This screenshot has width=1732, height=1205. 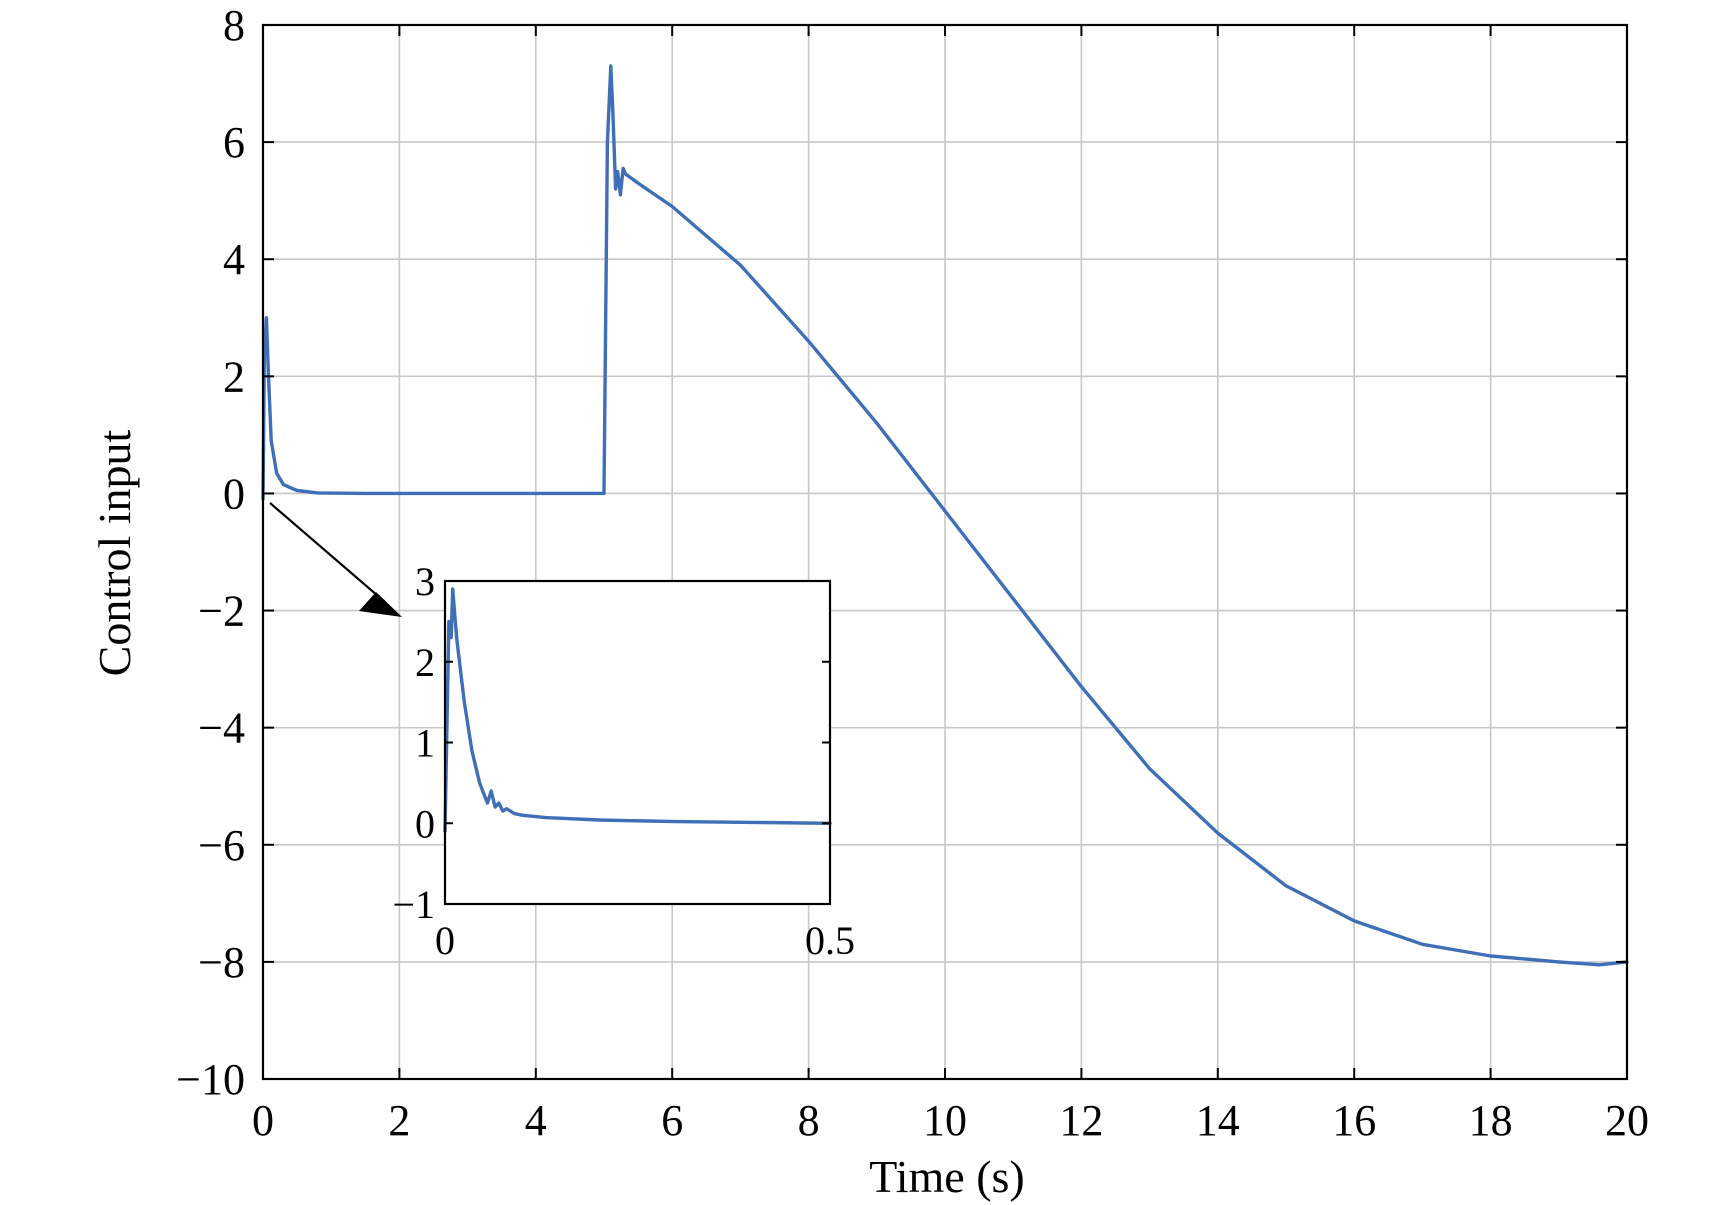 What do you see at coordinates (221, 845) in the screenshot?
I see `y-tick-label: −6` at bounding box center [221, 845].